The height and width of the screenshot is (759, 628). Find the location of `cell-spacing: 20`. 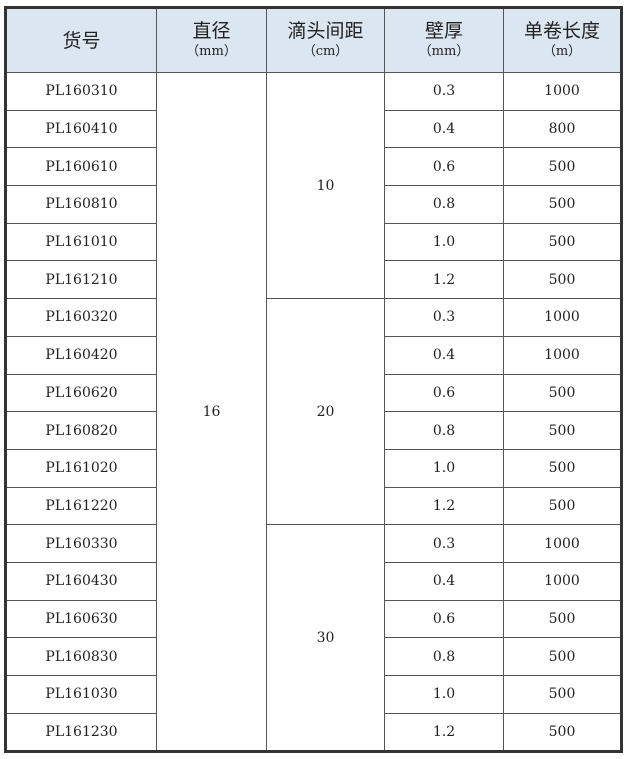

cell-spacing: 20 is located at coordinates (325, 412).